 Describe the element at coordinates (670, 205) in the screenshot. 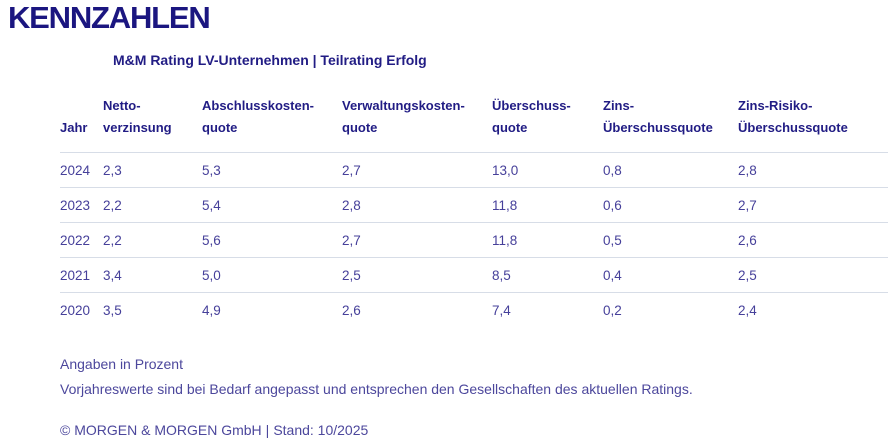

I see `value-cell: 0,6` at that location.